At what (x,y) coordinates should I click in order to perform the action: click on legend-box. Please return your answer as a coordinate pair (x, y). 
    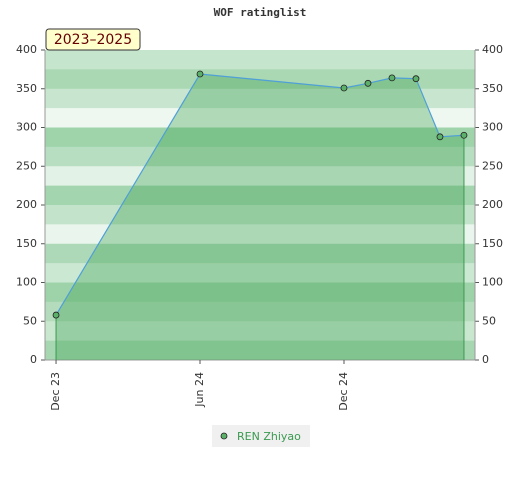
    Looking at the image, I should click on (261, 436).